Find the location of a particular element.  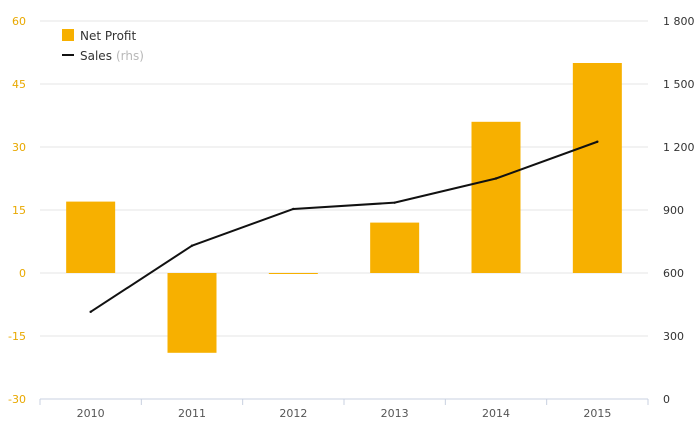

legend-label-sales: Sales (rhs) is located at coordinates (112, 56).